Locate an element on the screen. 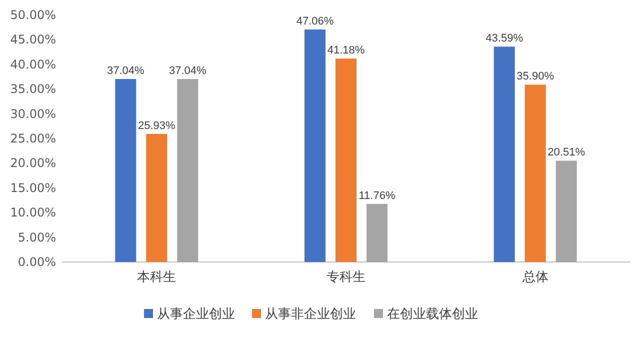 The image size is (640, 343). y-tick-label: 20.00% is located at coordinates (33, 163).